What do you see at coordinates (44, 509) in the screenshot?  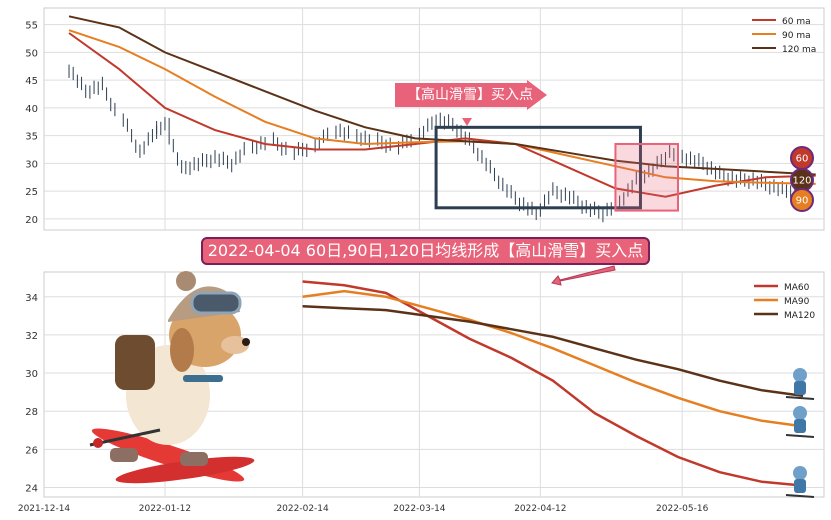 I see `x-tick-label: 2021-12-14` at bounding box center [44, 509].